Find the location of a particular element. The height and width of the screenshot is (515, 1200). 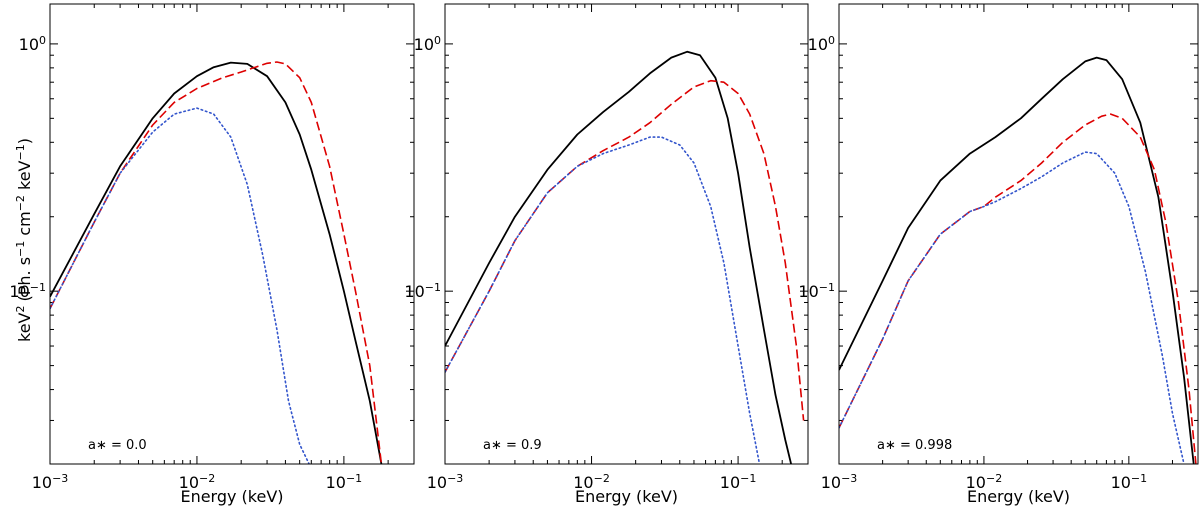

y-axis-title-base: keV is located at coordinates (24, 327).